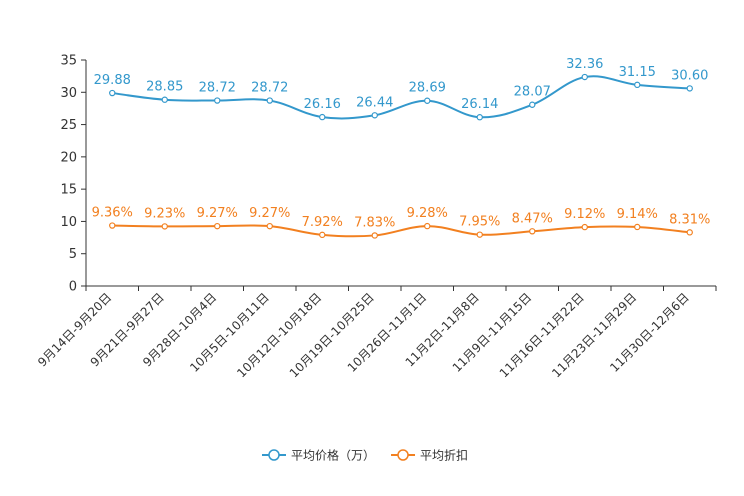 The width and height of the screenshot is (744, 496). I want to click on chart-legend: 平均价格（万） 平均折扣, so click(365, 455).